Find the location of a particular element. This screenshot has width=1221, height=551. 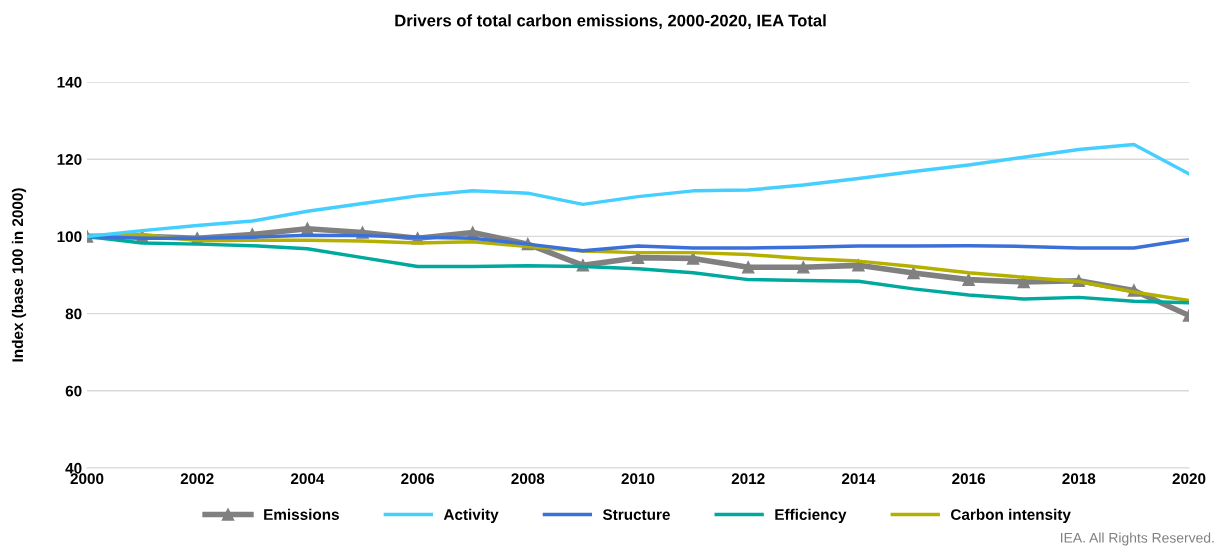

x-tick-label: 2010 is located at coordinates (638, 479).